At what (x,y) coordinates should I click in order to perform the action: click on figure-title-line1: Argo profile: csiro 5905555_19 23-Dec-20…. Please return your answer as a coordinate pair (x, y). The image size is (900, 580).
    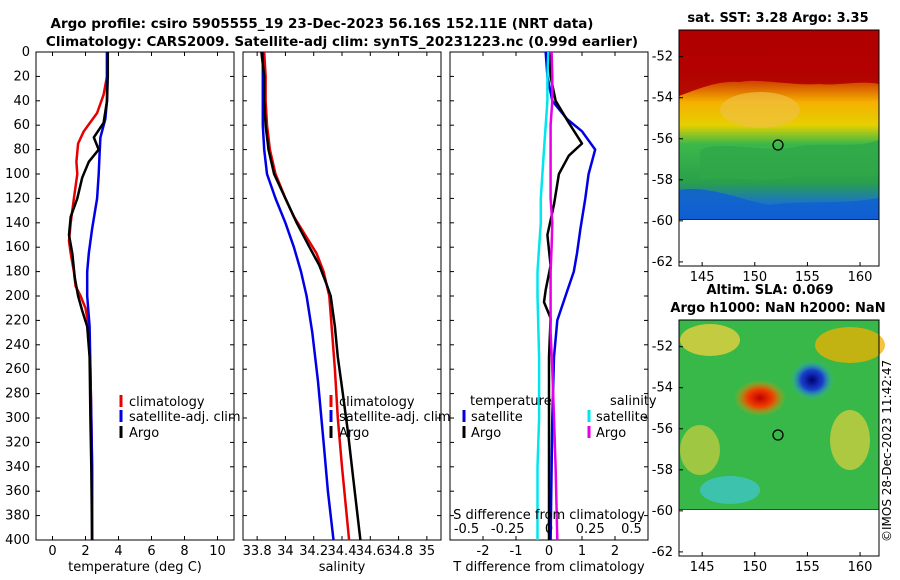
    Looking at the image, I should click on (322, 24).